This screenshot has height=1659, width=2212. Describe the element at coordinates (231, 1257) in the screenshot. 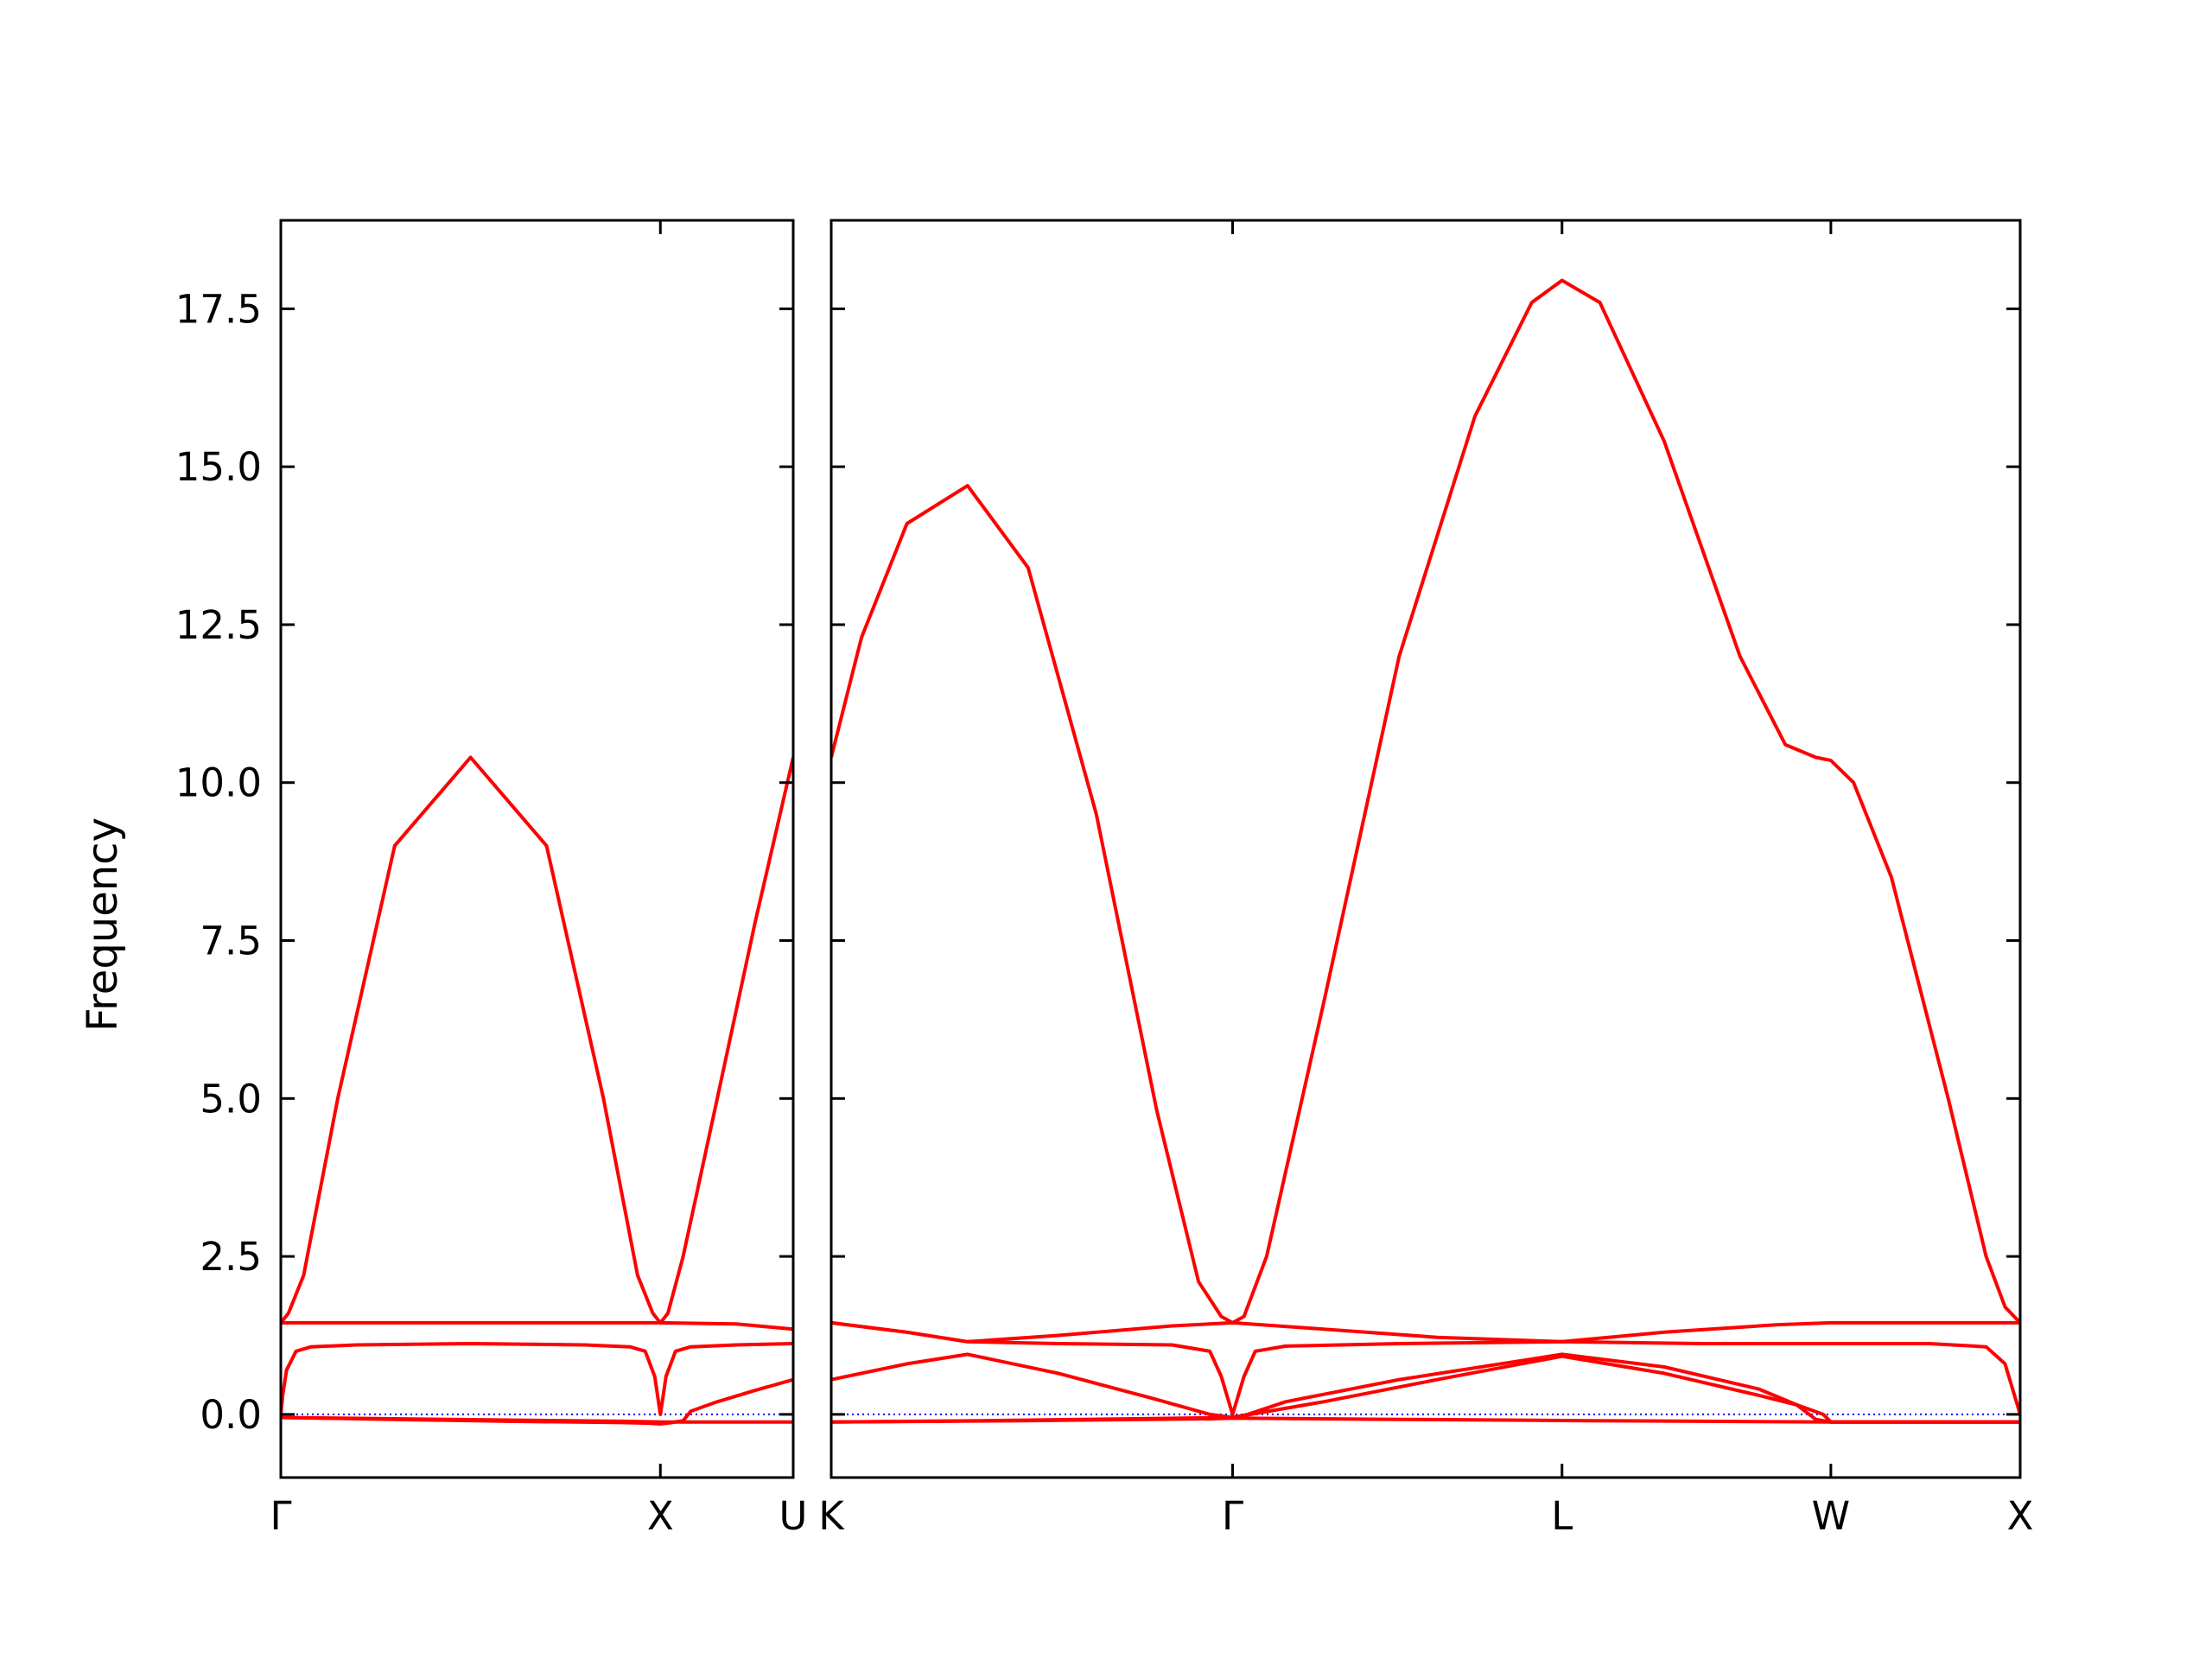

I see `y-tick-label: 2.5` at that location.